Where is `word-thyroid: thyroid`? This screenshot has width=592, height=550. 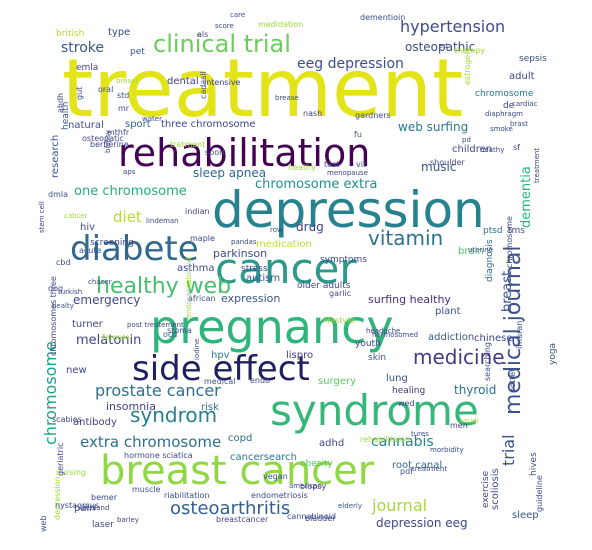 word-thyroid: thyroid is located at coordinates (475, 390).